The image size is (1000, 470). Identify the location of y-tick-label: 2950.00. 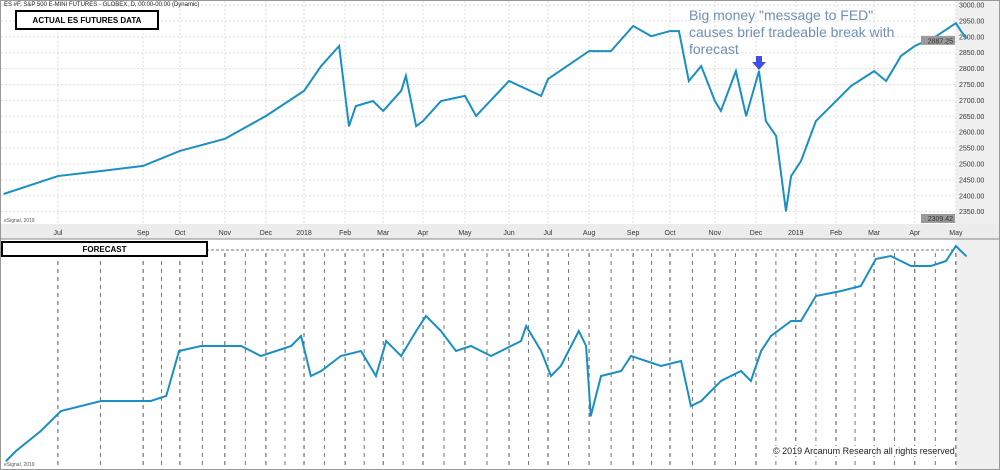
(971, 21).